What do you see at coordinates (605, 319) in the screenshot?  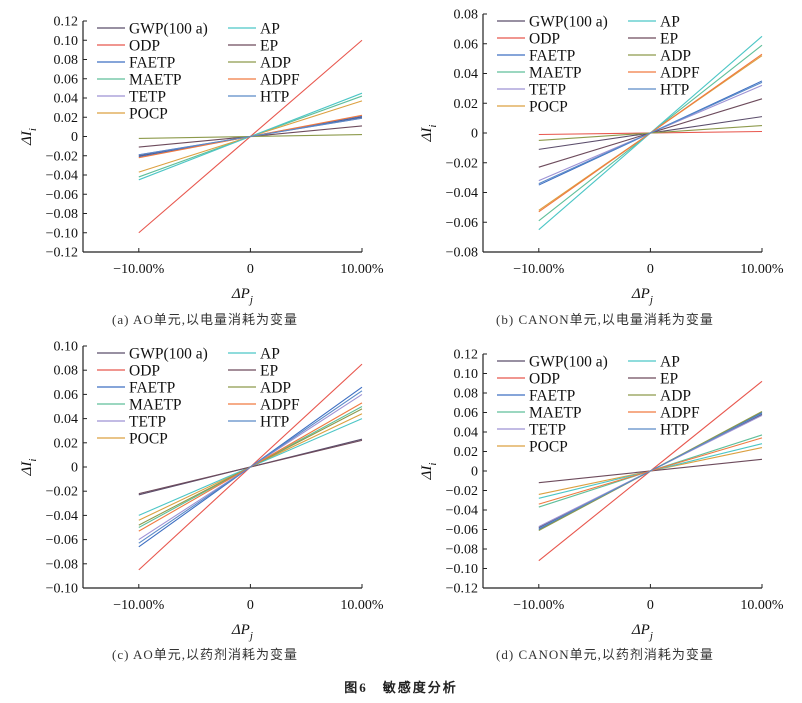 I see `caption-b: (b) CANON单元,以电量消耗为变量` at bounding box center [605, 319].